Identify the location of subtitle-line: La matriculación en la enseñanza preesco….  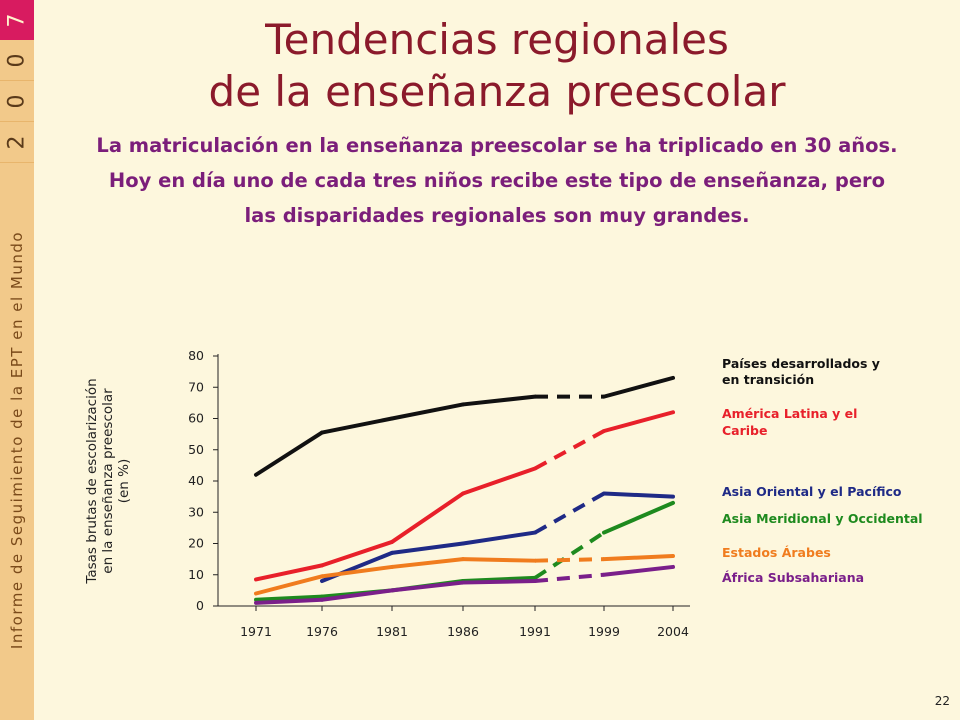
(497, 145).